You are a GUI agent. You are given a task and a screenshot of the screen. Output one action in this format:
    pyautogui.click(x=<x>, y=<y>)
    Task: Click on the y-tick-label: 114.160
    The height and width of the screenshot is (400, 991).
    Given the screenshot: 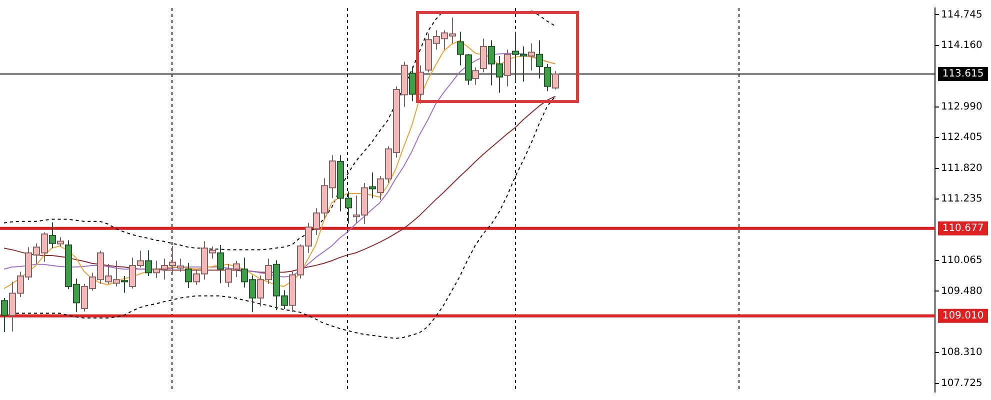 What is the action you would take?
    pyautogui.click(x=961, y=46)
    